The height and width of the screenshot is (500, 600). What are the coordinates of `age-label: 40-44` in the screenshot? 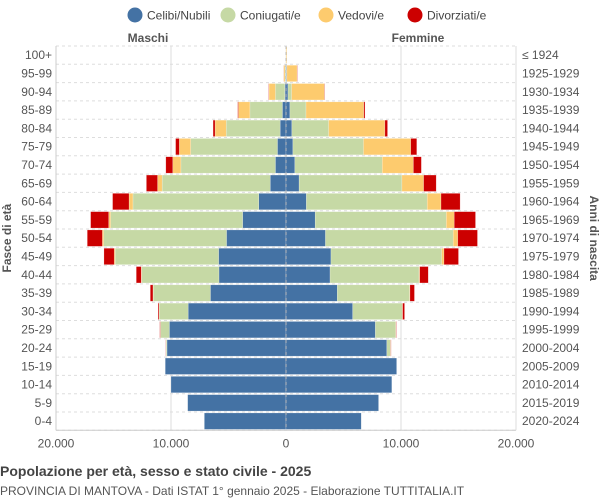 It's located at (36, 275).